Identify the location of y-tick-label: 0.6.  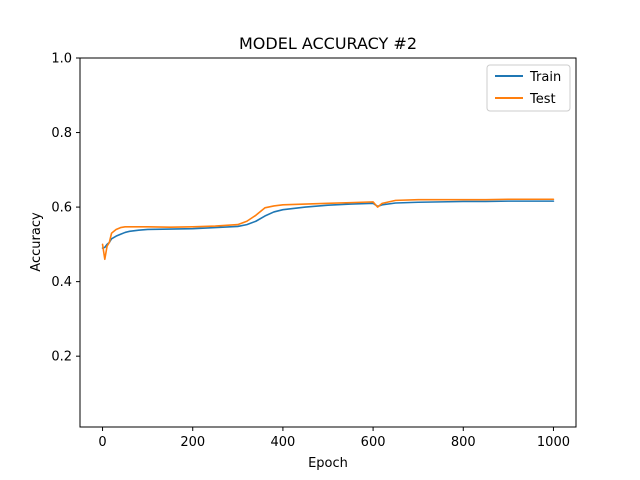
(61, 208).